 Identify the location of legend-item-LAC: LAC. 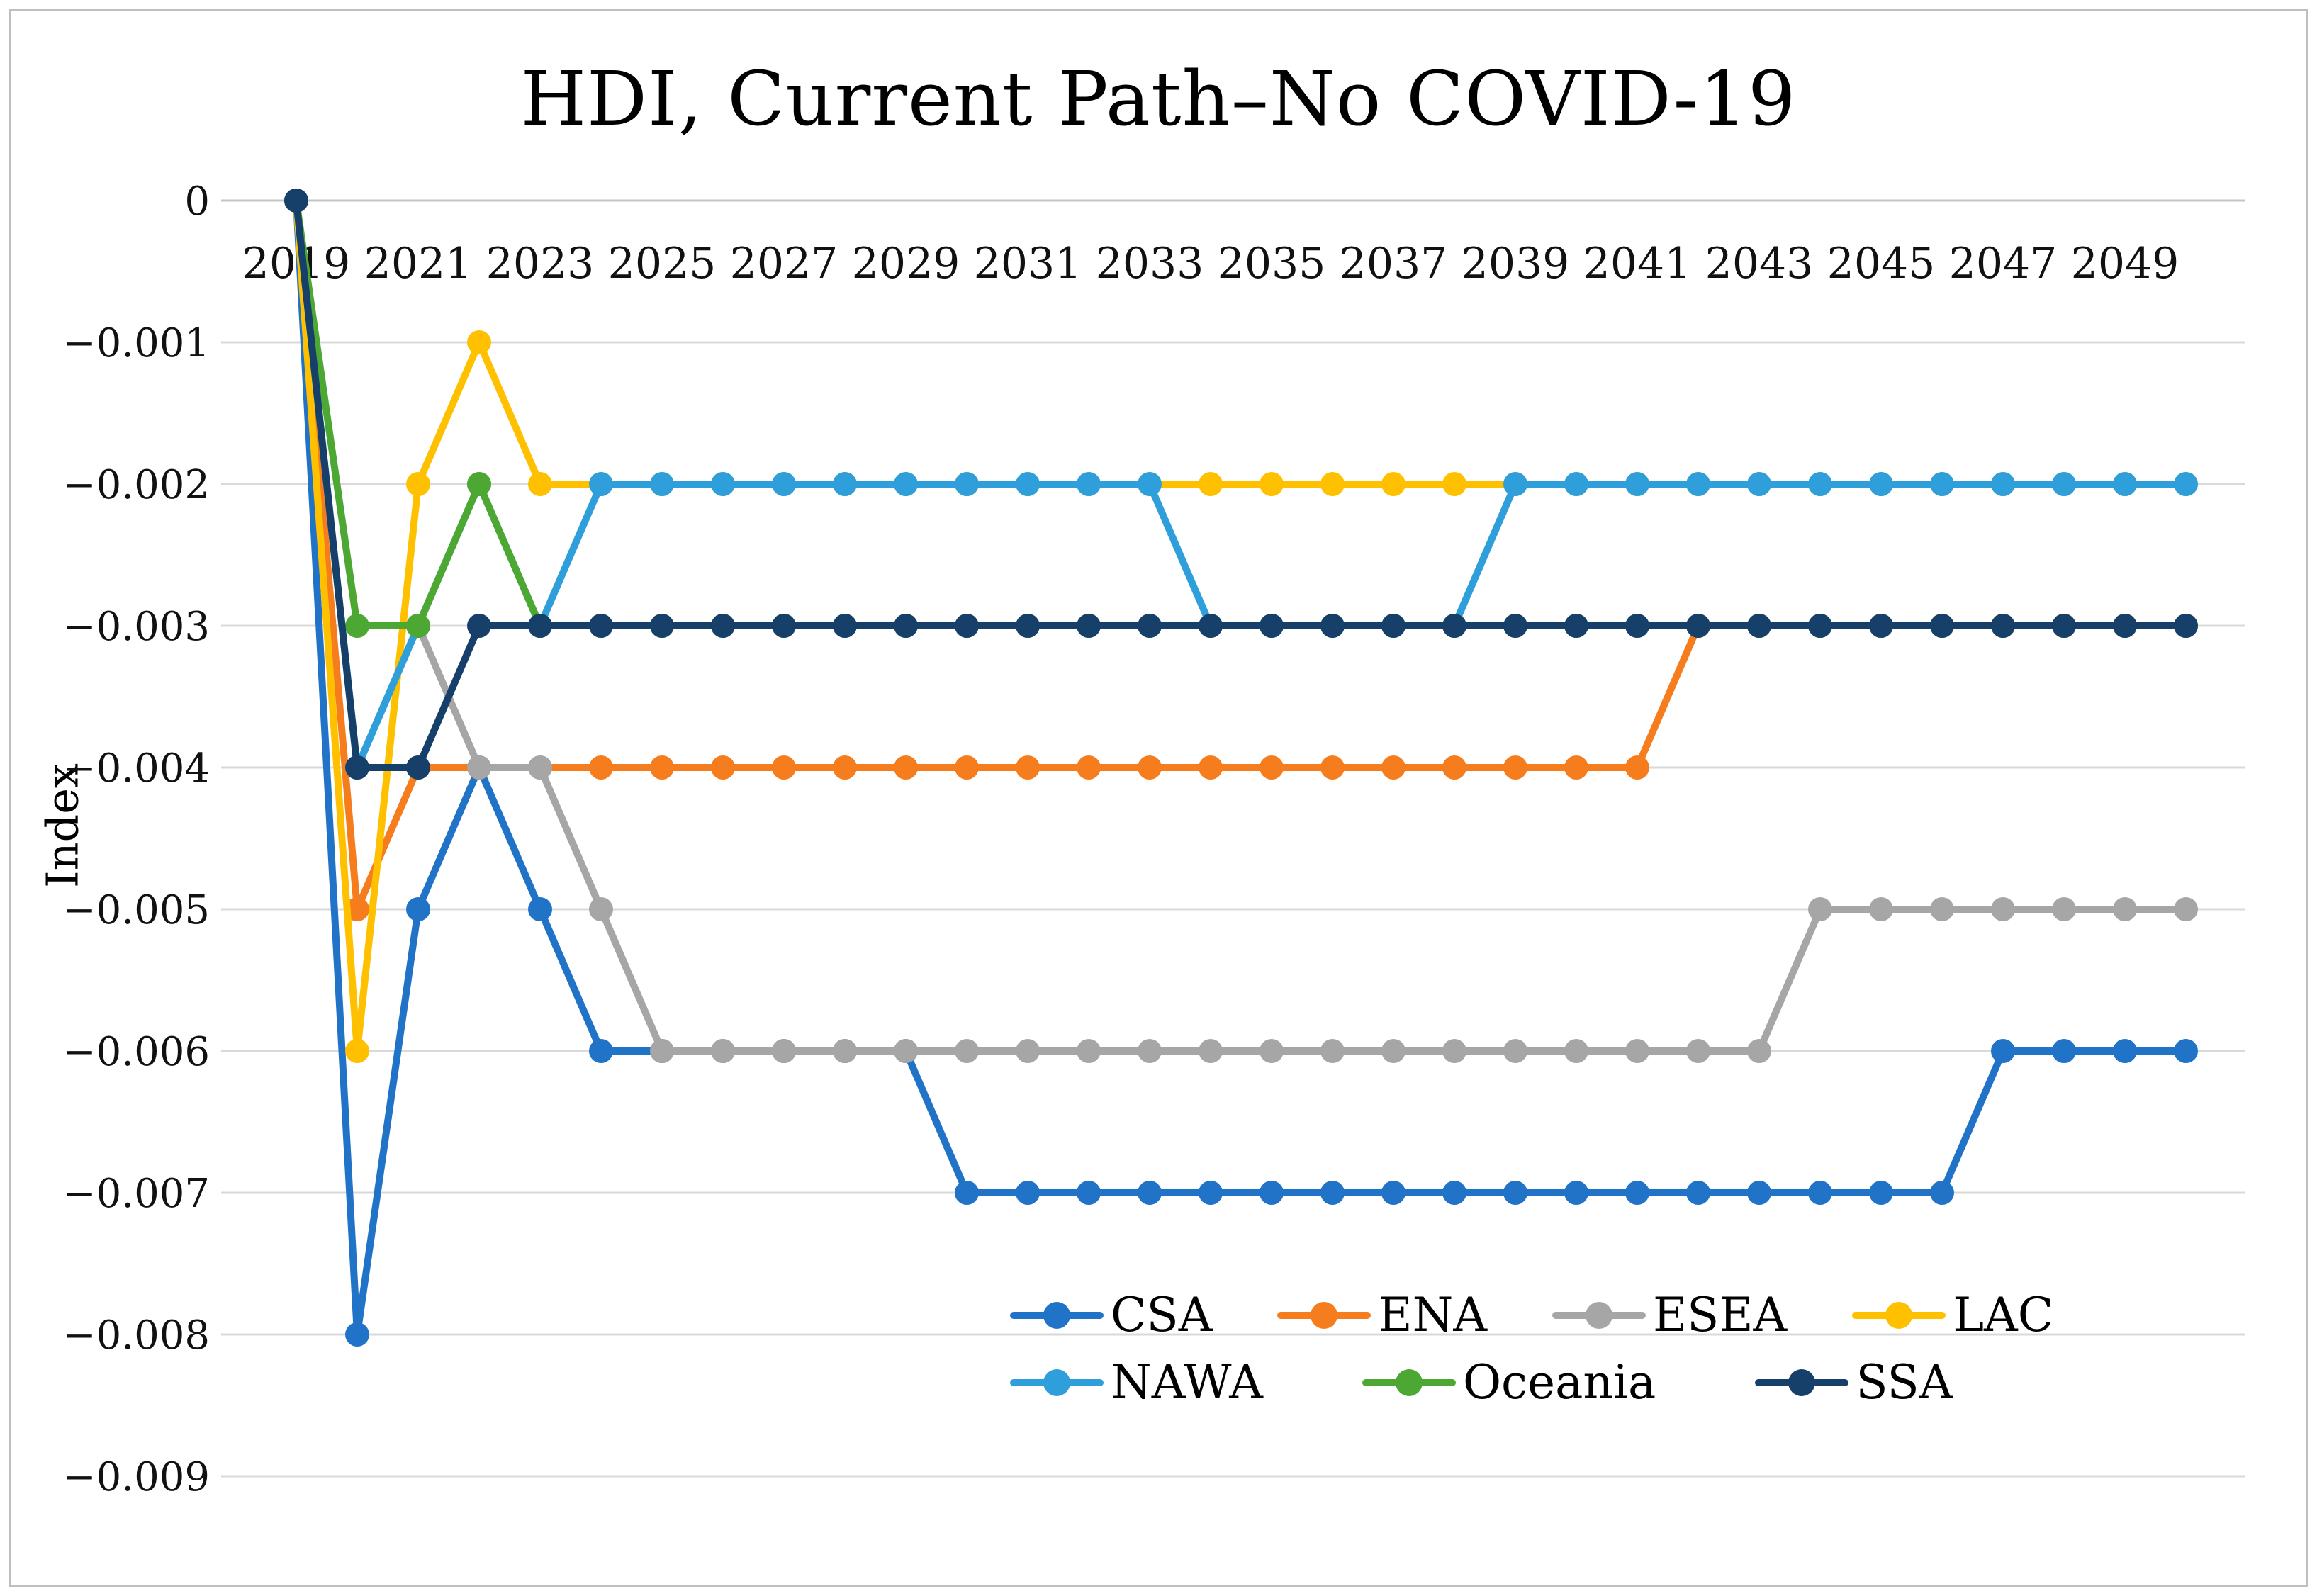
(1952, 1315).